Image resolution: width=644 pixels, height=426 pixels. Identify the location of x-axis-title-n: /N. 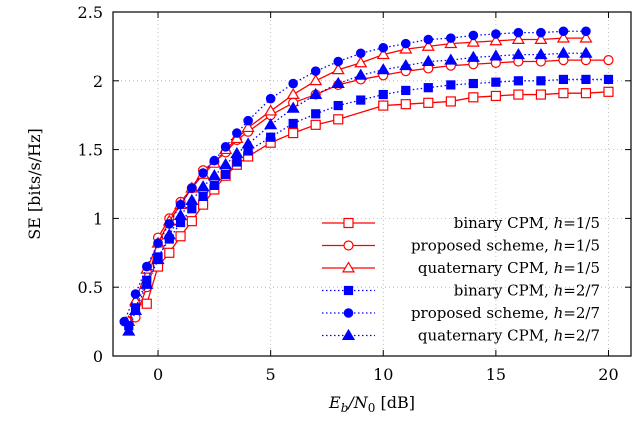
(357, 402).